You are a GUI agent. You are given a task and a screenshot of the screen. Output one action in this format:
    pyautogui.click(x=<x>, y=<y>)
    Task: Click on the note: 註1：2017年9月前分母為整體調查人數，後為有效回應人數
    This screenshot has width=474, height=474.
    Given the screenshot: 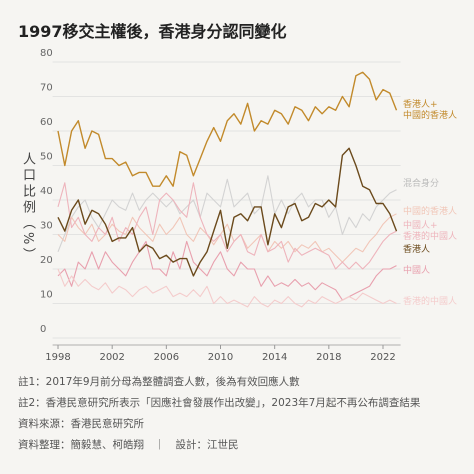 What is the action you would take?
    pyautogui.click(x=159, y=382)
    